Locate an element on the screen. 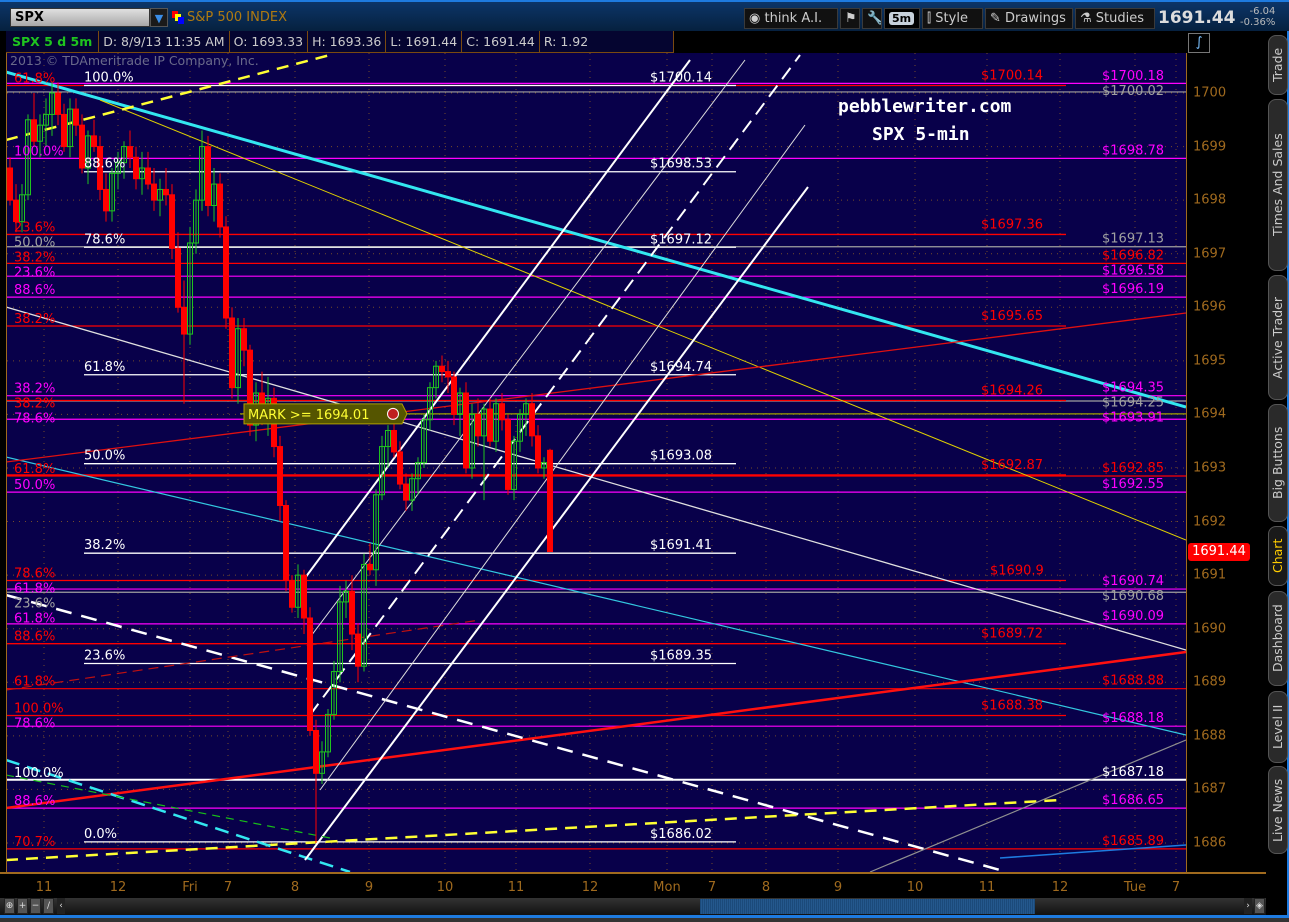 The image size is (1289, 922). level-pct-label: 61.8% is located at coordinates (34, 79).